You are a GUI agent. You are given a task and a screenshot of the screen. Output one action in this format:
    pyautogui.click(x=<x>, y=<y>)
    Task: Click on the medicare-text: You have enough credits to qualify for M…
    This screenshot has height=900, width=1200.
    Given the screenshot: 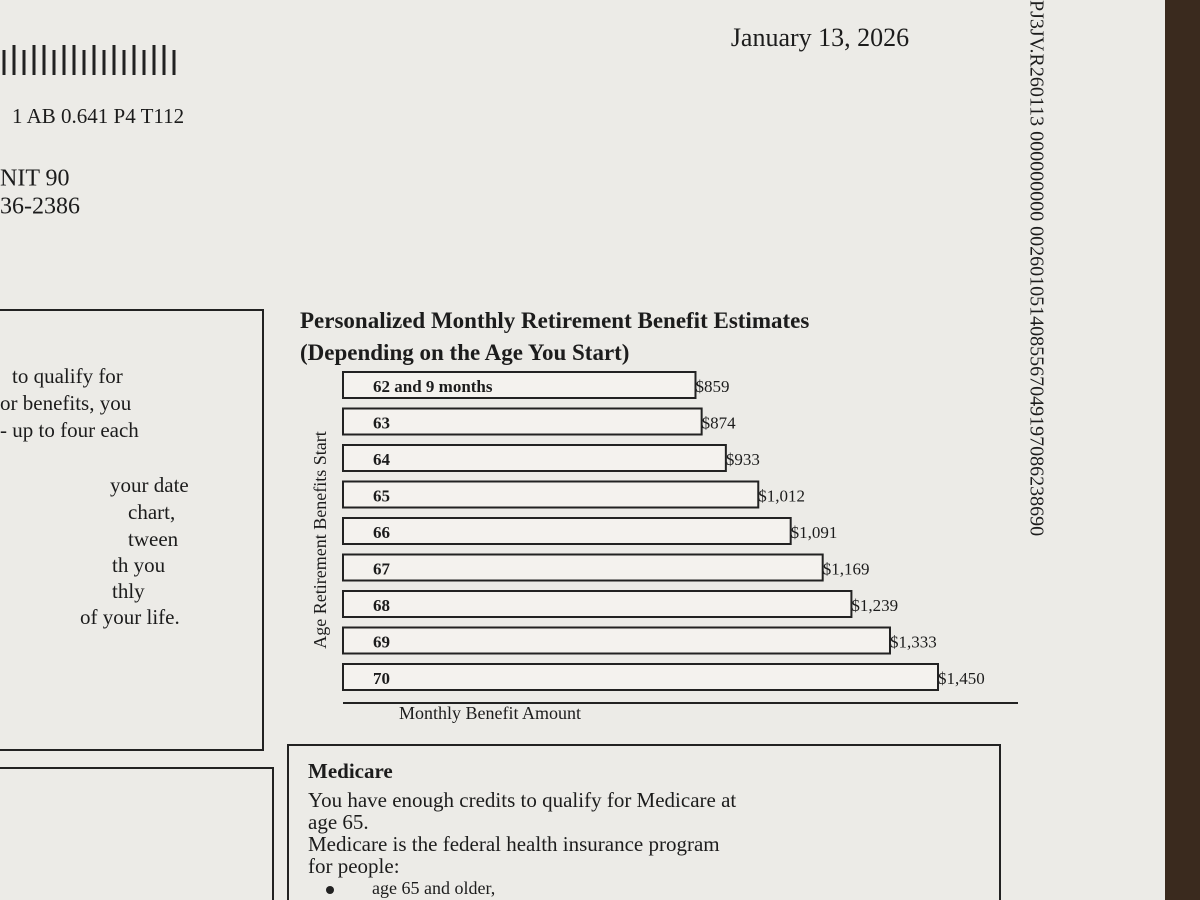 What is the action you would take?
    pyautogui.click(x=522, y=843)
    